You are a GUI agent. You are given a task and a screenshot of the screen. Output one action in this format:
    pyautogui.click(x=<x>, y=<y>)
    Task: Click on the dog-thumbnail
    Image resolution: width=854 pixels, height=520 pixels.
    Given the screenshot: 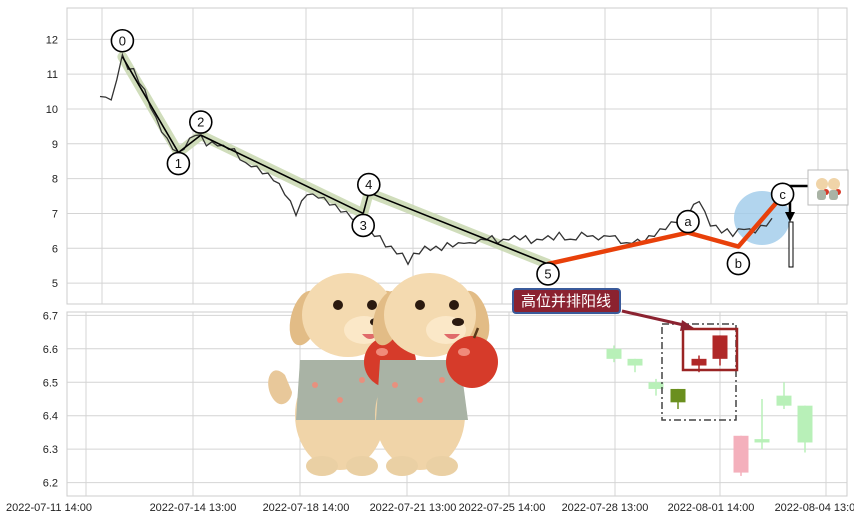 What is the action you would take?
    pyautogui.click(x=828, y=187)
    